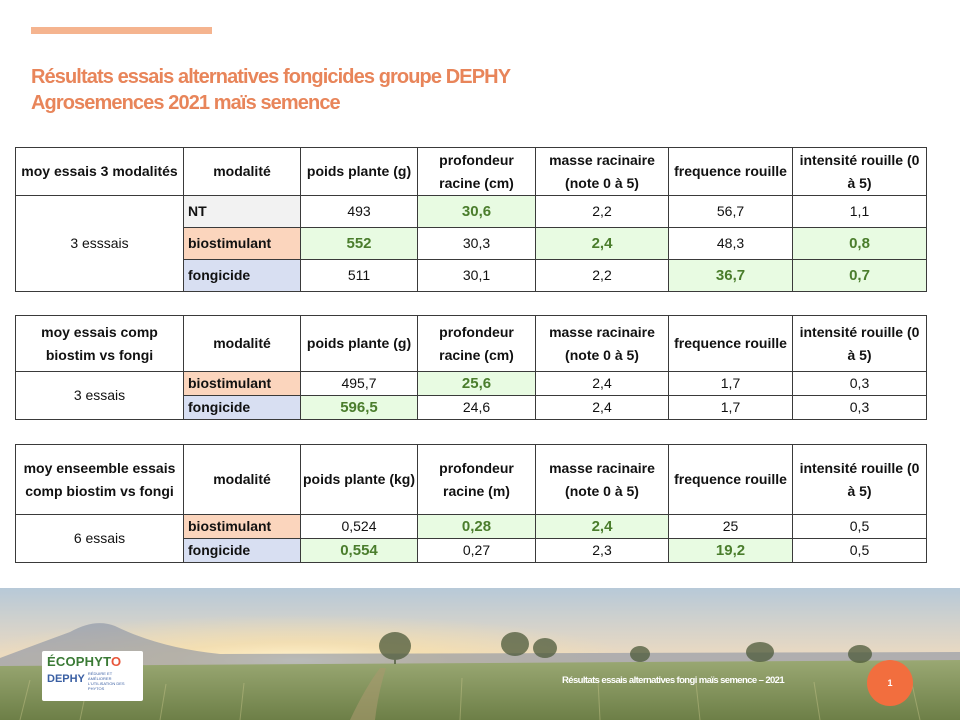 This screenshot has width=960, height=720. What do you see at coordinates (66, 679) in the screenshot?
I see `logo-dephy-text: DEPHY` at bounding box center [66, 679].